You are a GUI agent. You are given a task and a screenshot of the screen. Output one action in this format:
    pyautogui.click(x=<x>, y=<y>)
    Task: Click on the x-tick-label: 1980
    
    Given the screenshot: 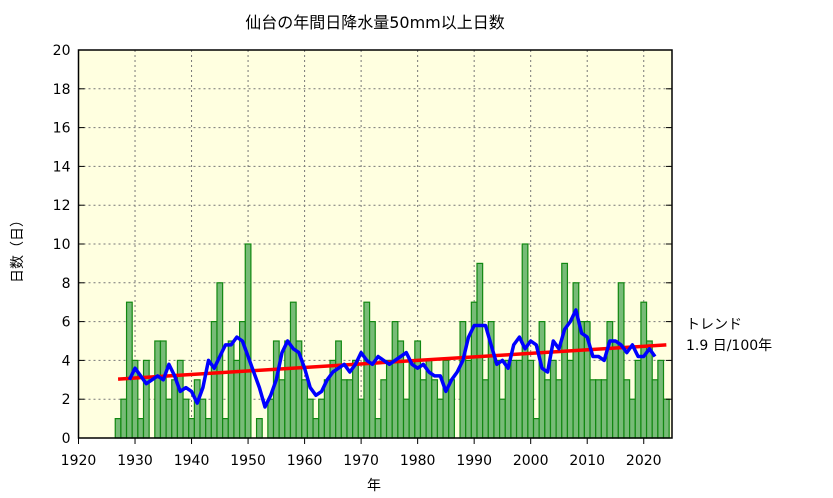 What is the action you would take?
    pyautogui.click(x=418, y=461)
    